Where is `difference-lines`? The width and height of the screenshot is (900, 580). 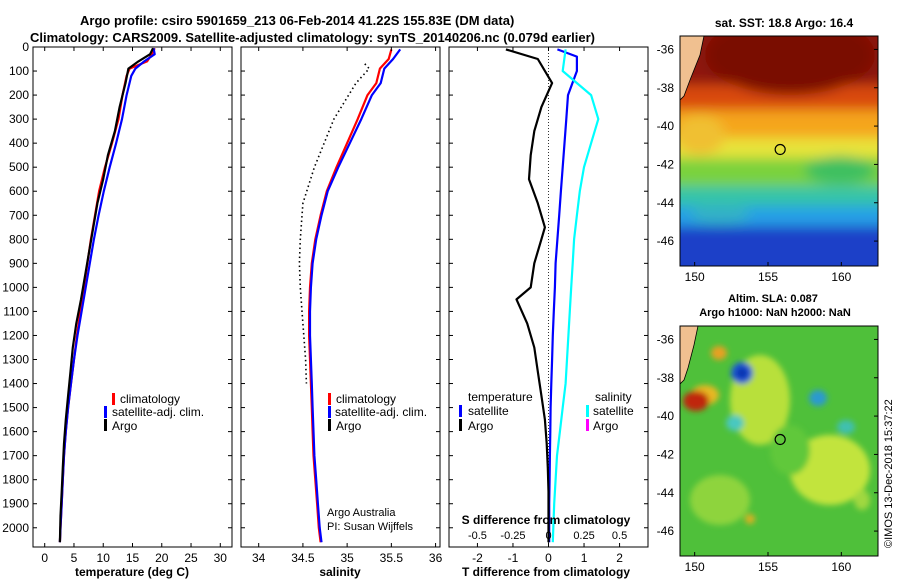 difference-lines is located at coordinates (552, 297).